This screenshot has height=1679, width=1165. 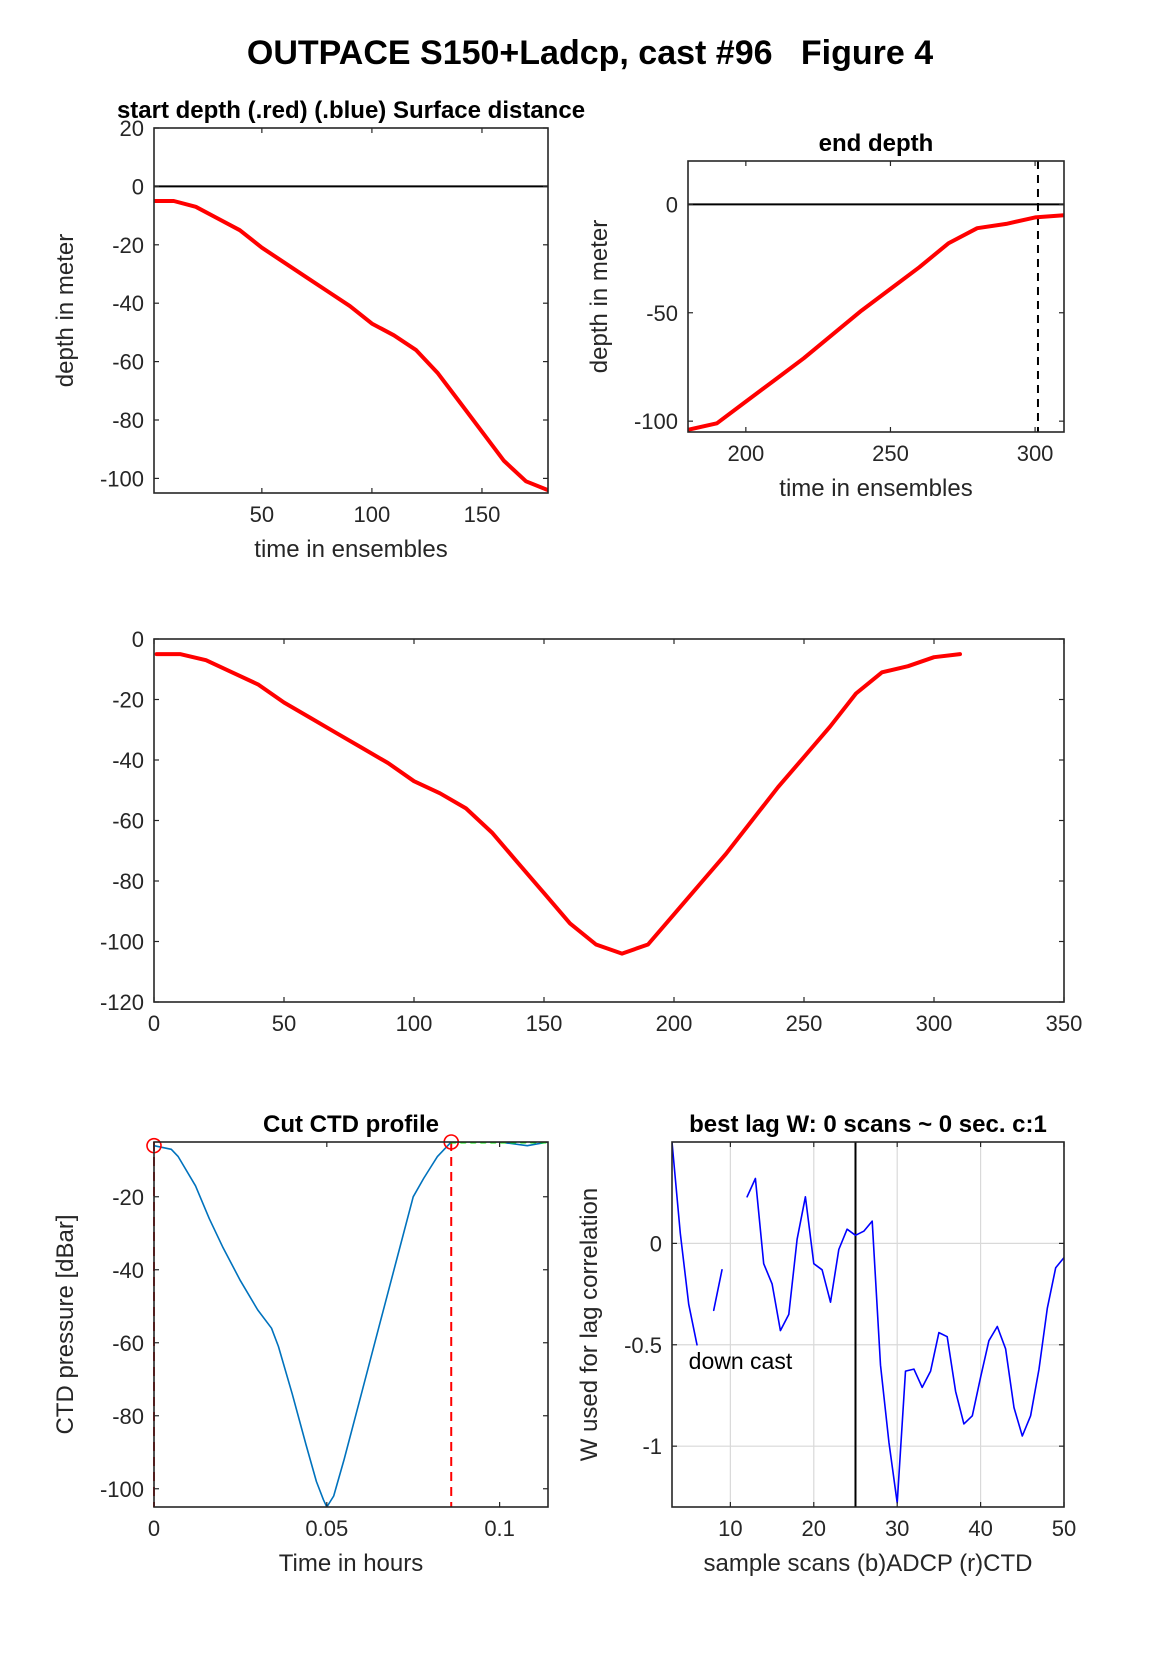 I want to click on plot-title: best lag W: 0 scans ~ 0 sec. c:1, so click(x=868, y=1124).